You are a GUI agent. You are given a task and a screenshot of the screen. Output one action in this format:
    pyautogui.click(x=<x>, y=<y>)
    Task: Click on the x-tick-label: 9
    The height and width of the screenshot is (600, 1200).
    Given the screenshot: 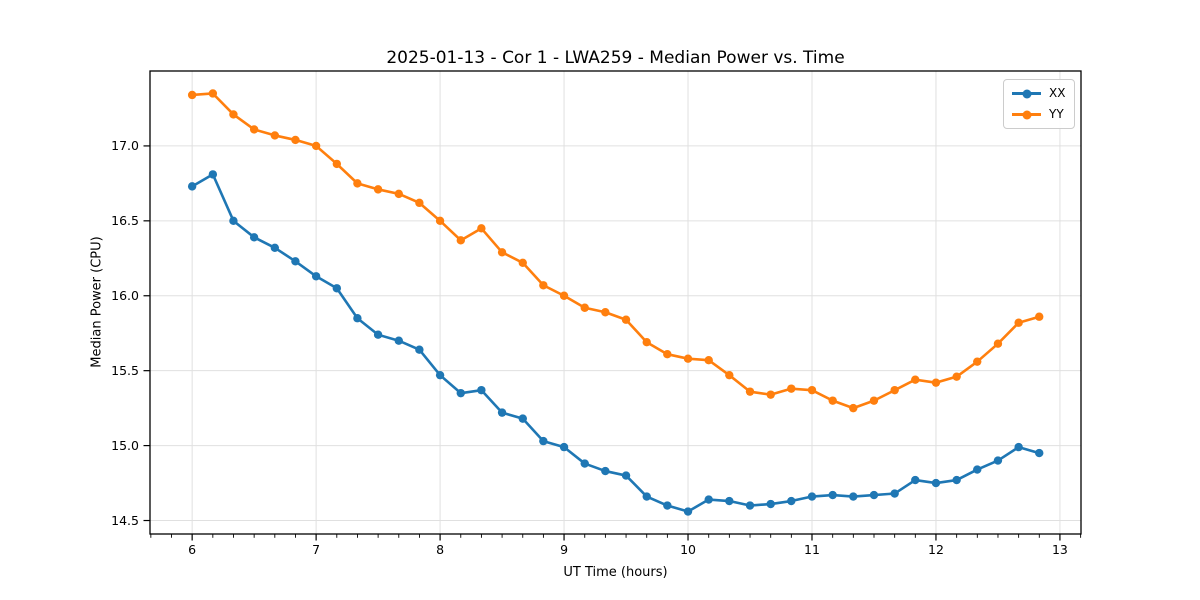 What is the action you would take?
    pyautogui.click(x=564, y=549)
    